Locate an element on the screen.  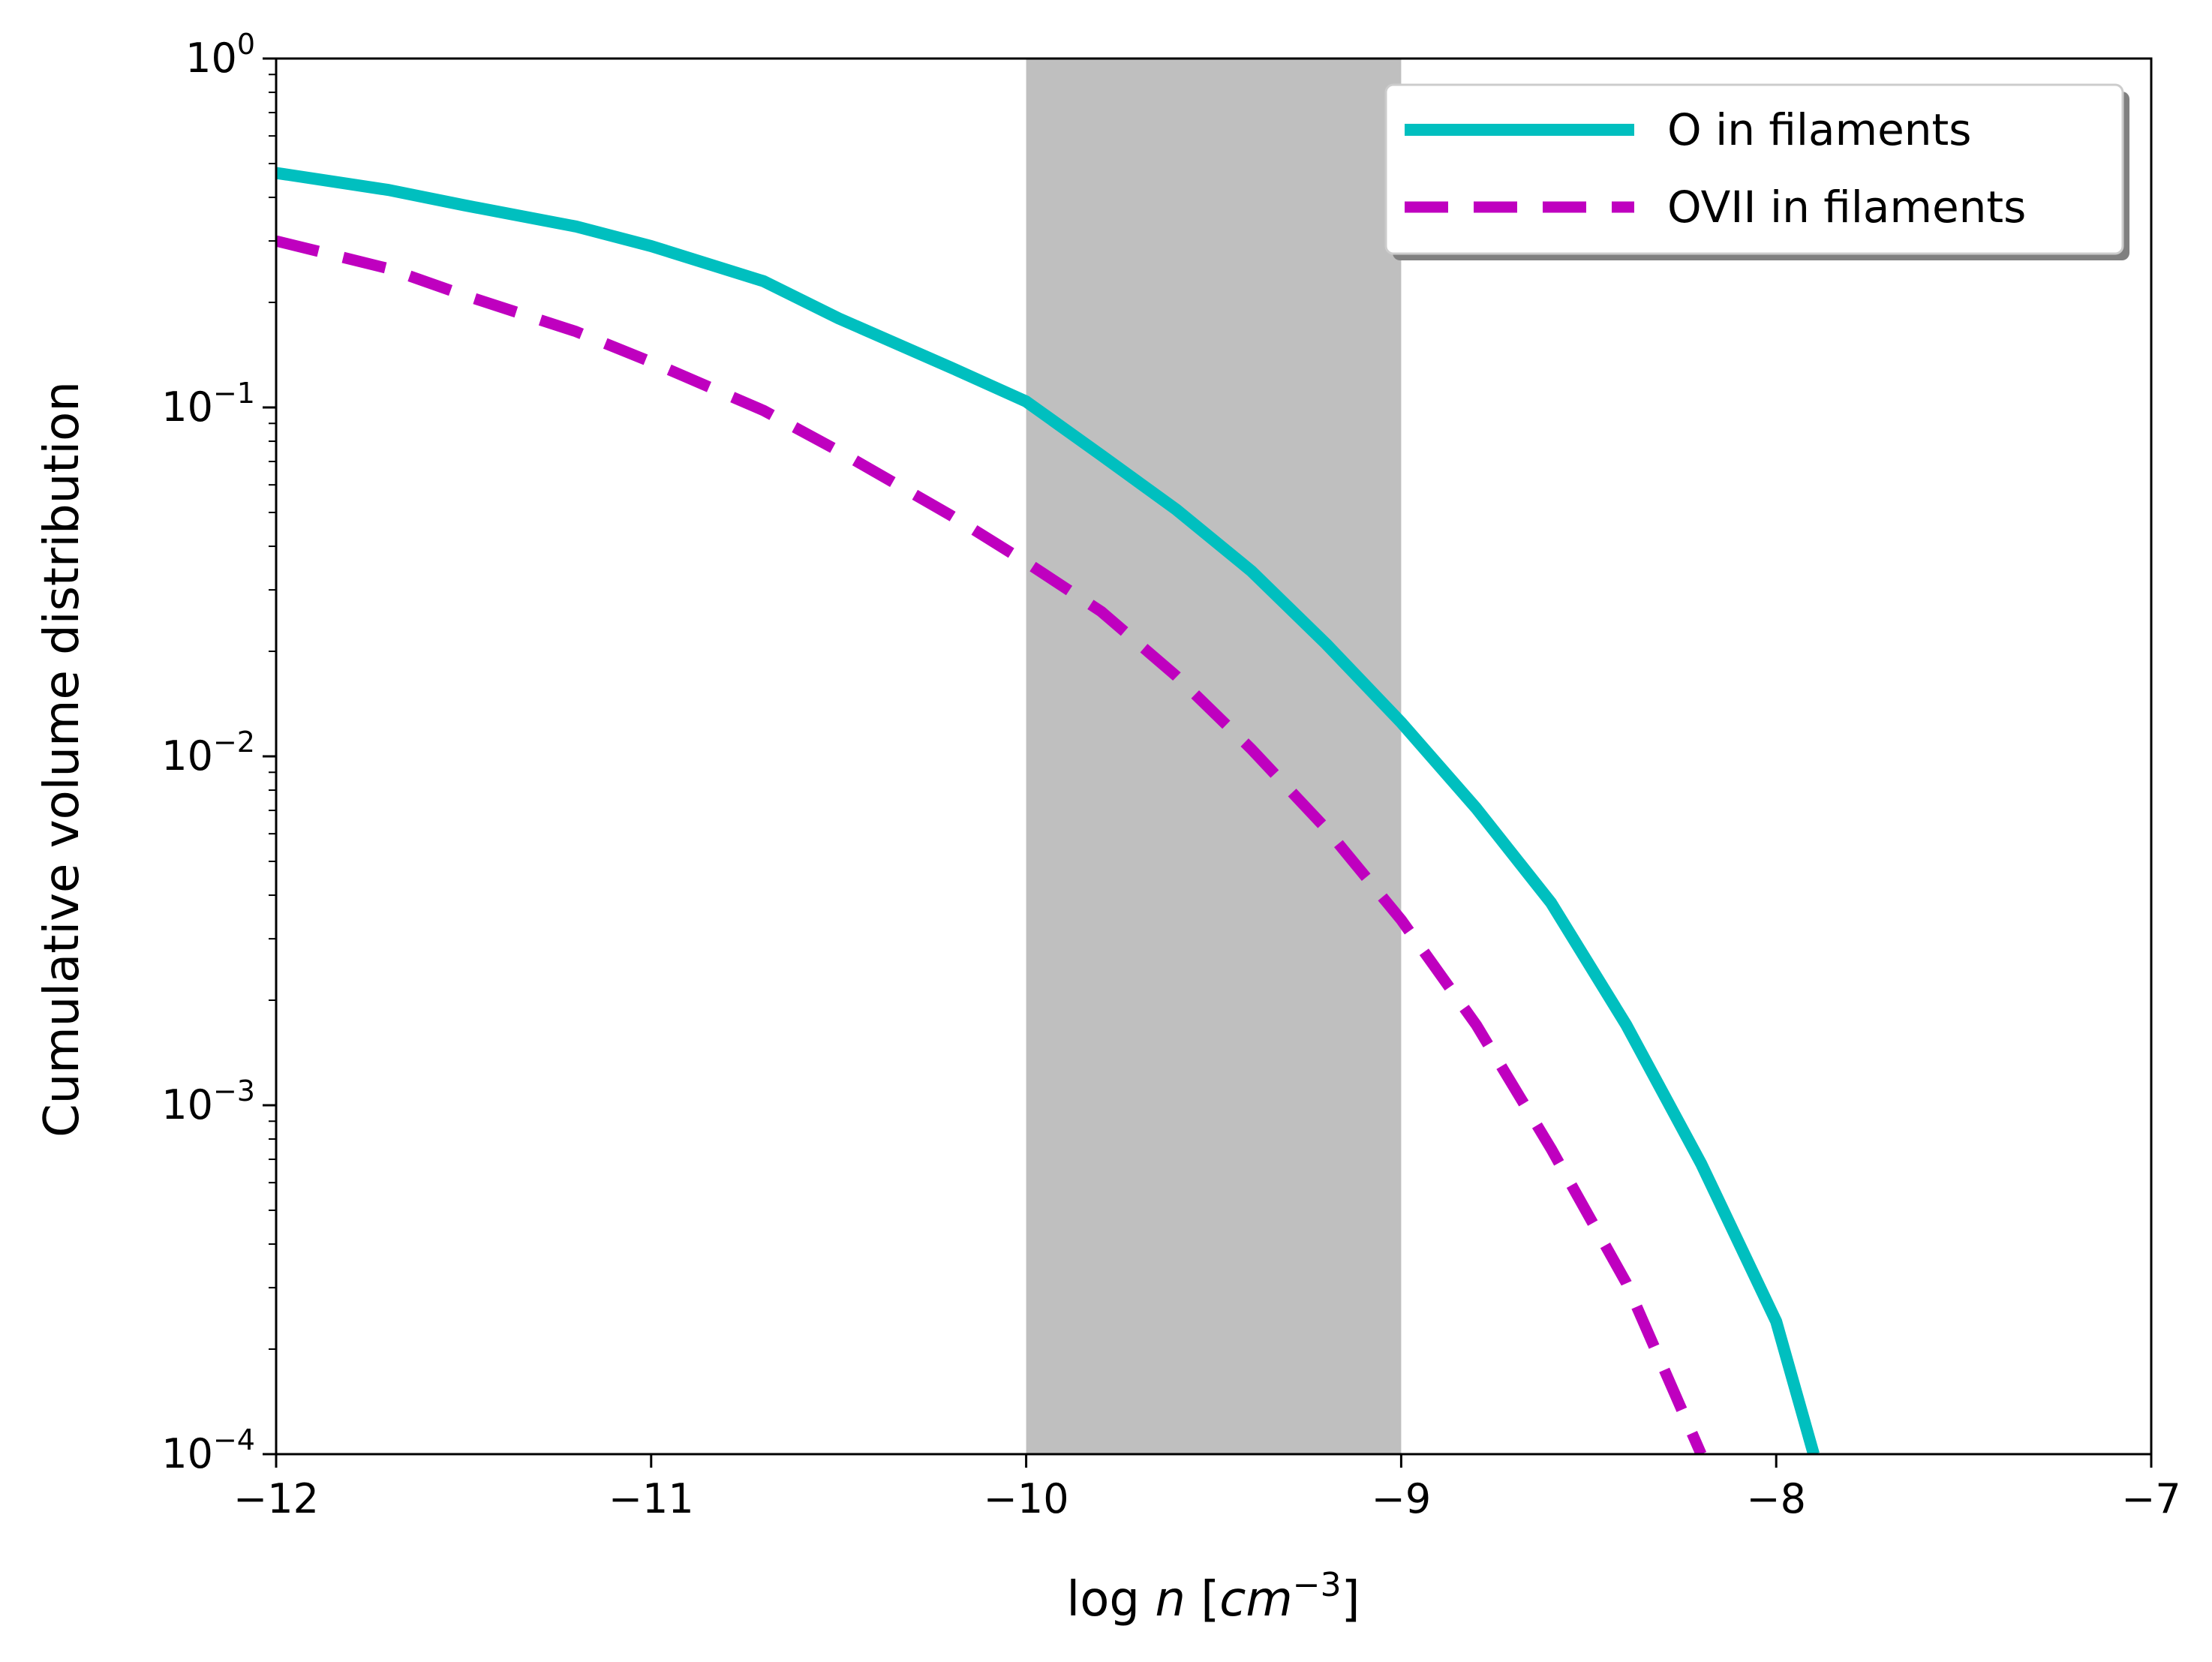
x-axis-label-close: ] is located at coordinates (1351, 1599).